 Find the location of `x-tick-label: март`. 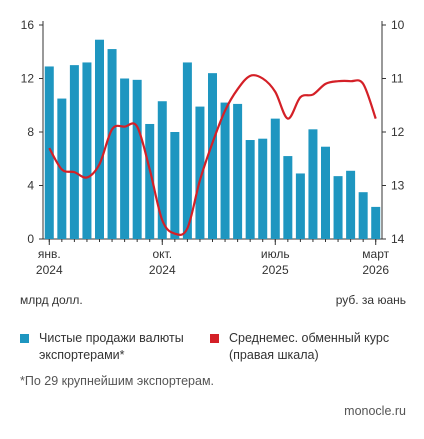

x-tick-label: март is located at coordinates (375, 254).